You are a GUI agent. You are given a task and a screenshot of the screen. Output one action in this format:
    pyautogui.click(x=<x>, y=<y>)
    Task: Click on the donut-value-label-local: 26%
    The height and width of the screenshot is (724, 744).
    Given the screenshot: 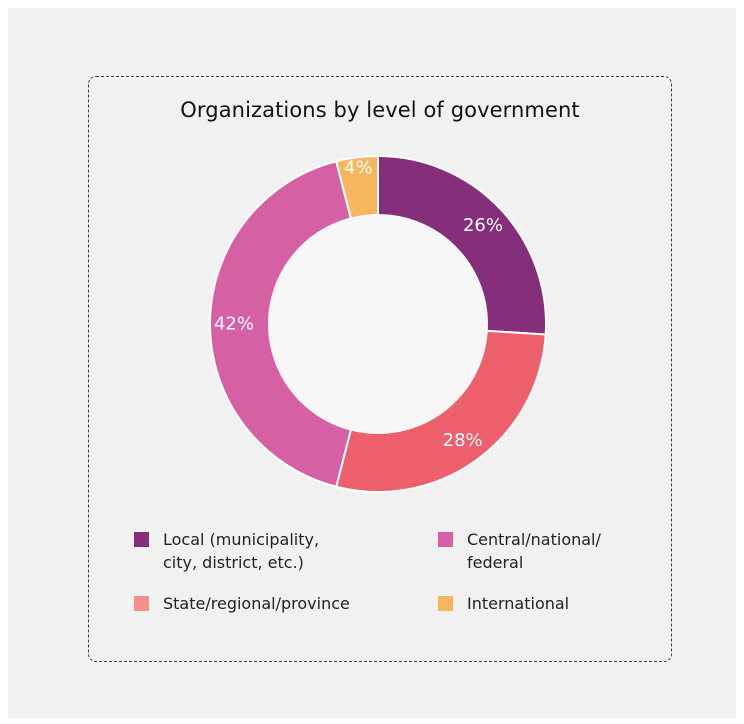 What is the action you would take?
    pyautogui.click(x=483, y=225)
    